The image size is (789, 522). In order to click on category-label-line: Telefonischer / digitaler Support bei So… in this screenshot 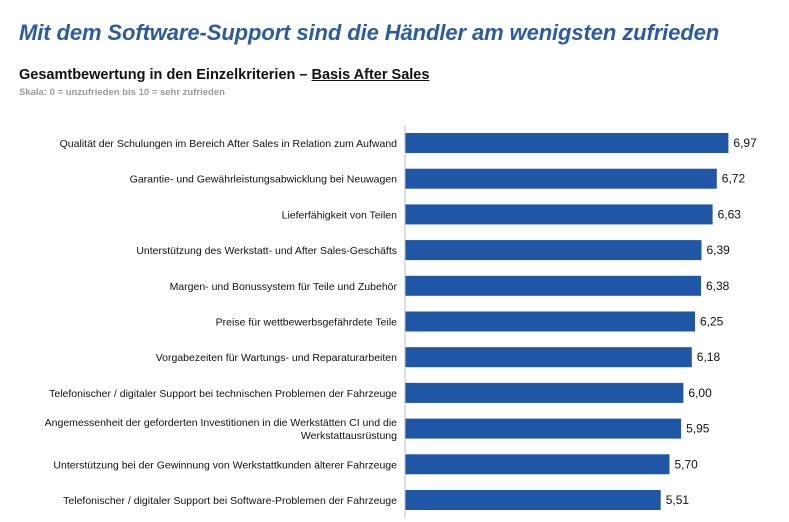, I will do `click(230, 501)`.